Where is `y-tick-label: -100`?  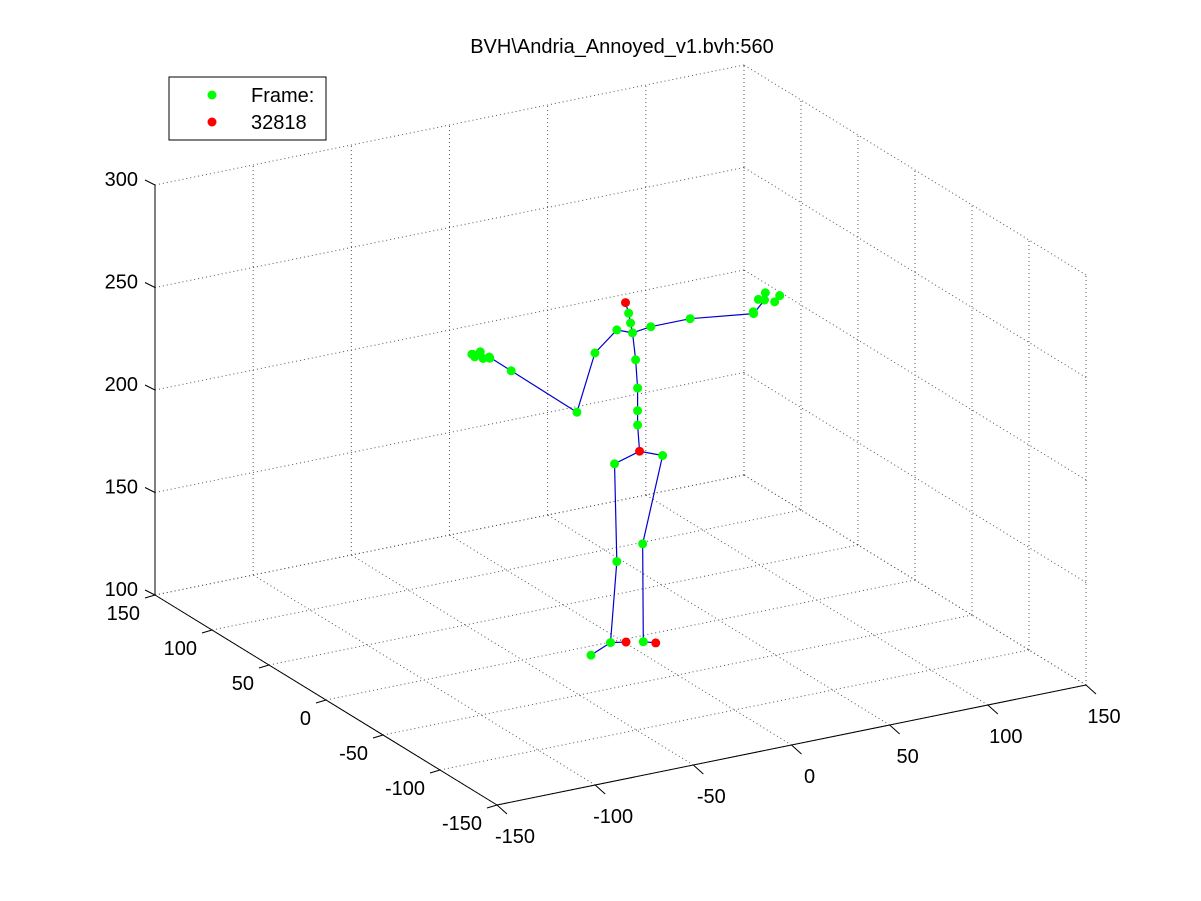 y-tick-label: -100 is located at coordinates (405, 789).